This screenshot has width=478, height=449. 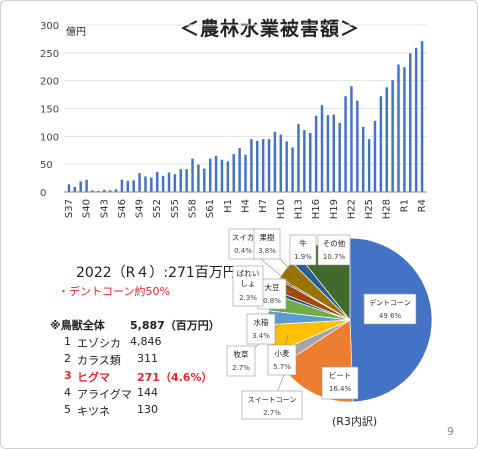 I want to click on y-tick-label: 250, so click(x=49, y=54).